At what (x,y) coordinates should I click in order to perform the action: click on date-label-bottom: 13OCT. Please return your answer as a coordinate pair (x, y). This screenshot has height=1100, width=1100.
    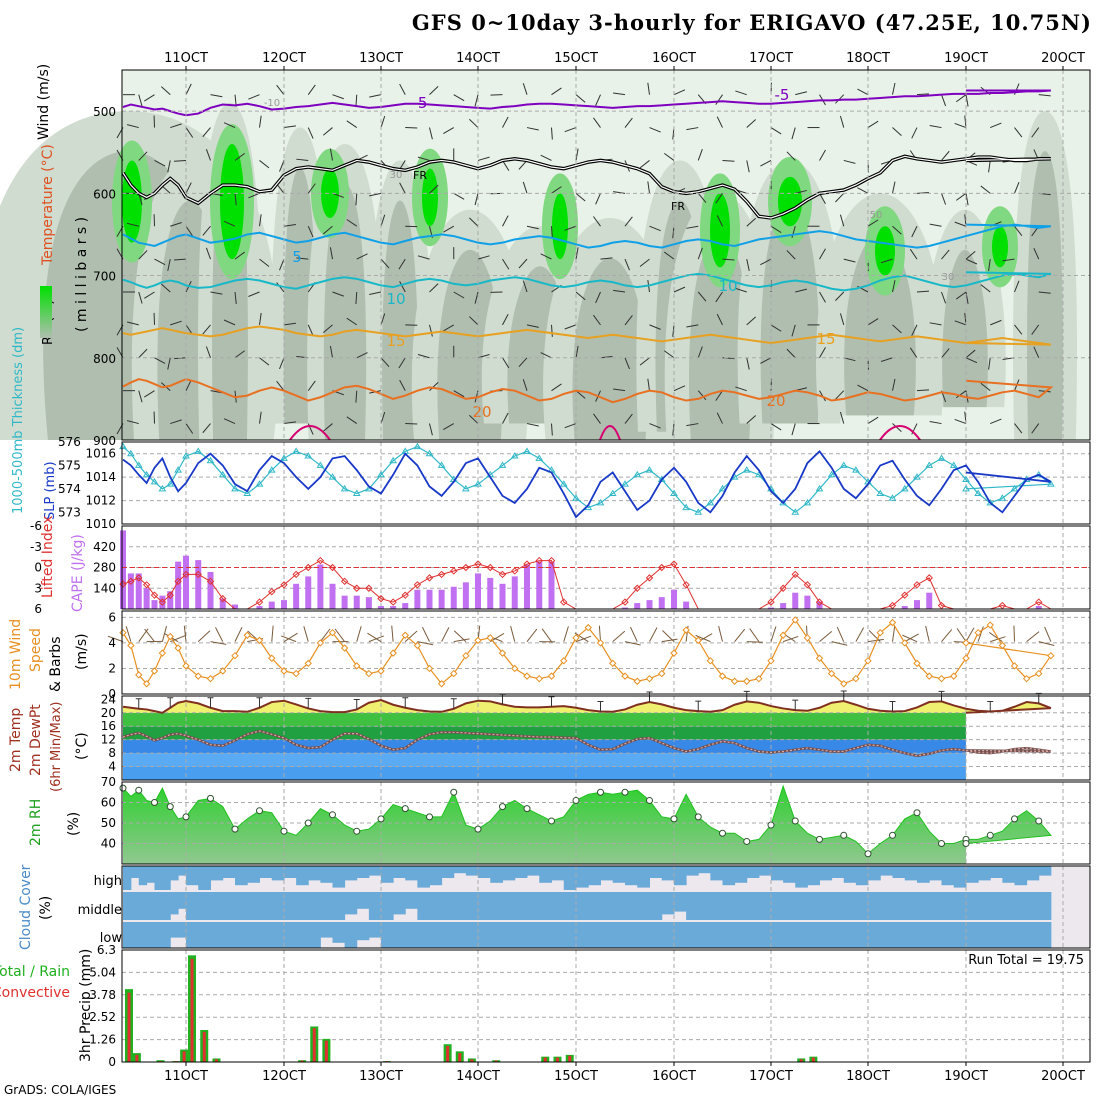
    Looking at the image, I should click on (381, 1076).